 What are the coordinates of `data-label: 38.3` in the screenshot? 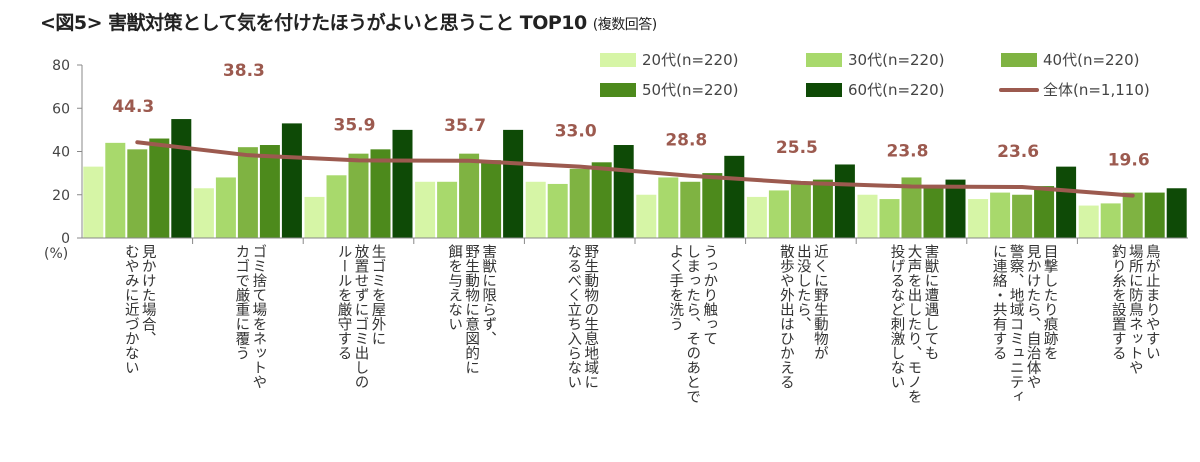 It's located at (244, 71).